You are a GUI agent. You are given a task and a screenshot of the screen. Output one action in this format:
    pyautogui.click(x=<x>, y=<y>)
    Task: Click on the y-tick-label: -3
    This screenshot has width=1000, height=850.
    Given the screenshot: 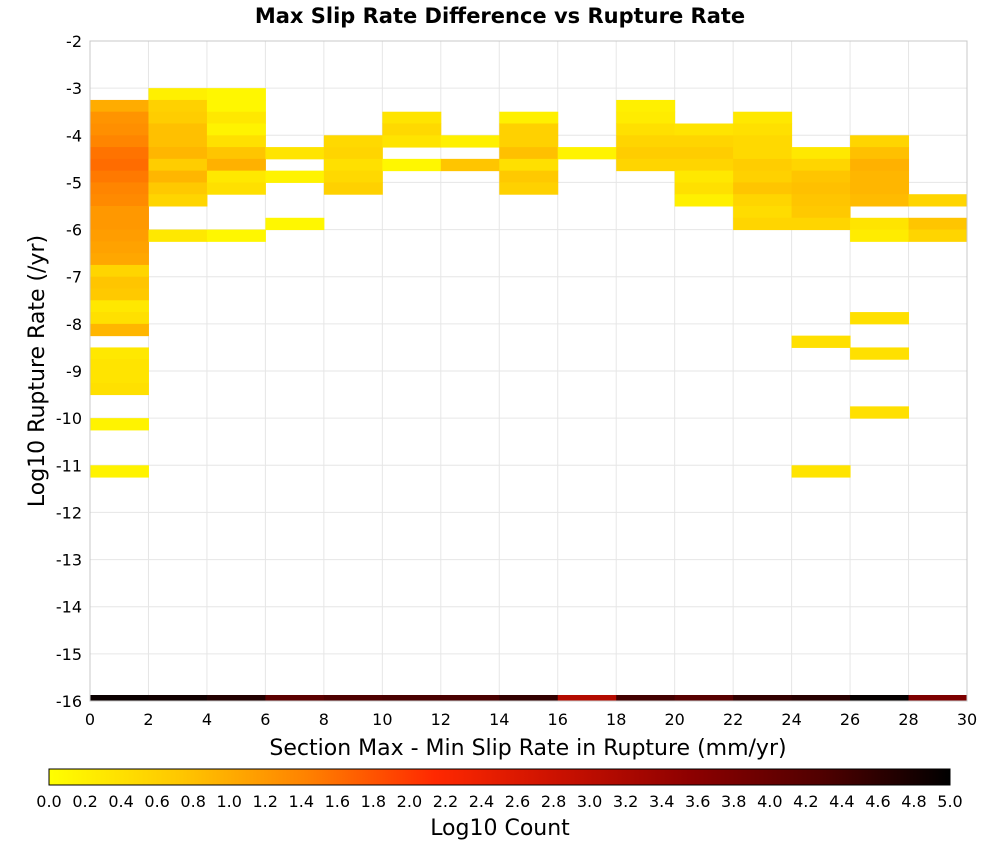 What is the action you would take?
    pyautogui.click(x=74, y=88)
    